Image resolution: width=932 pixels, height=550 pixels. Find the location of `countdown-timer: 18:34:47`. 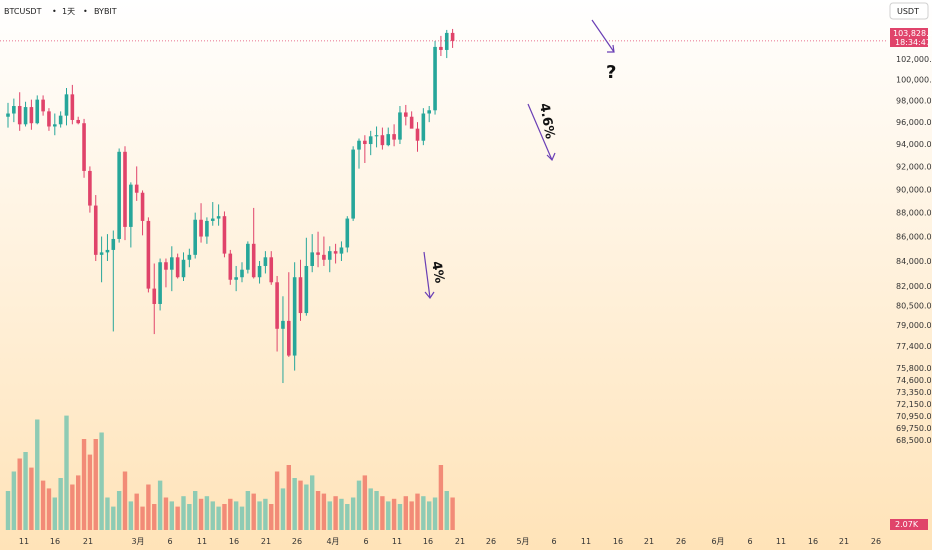

countdown-timer: 18:34:47 is located at coordinates (913, 42).